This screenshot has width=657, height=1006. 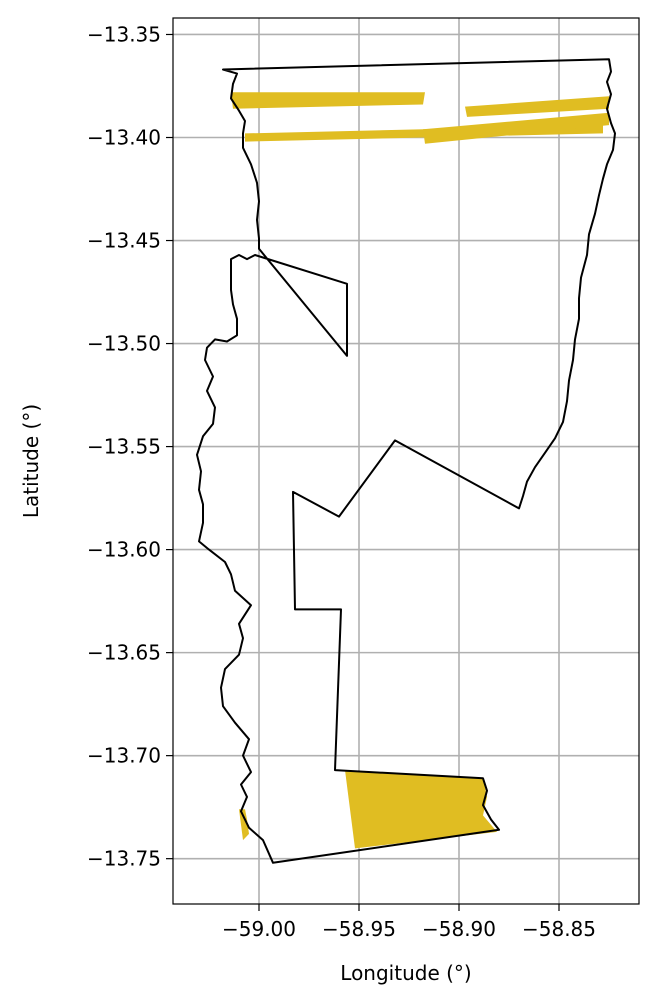 I want to click on y-tick-label: −13.60, so click(x=124, y=550).